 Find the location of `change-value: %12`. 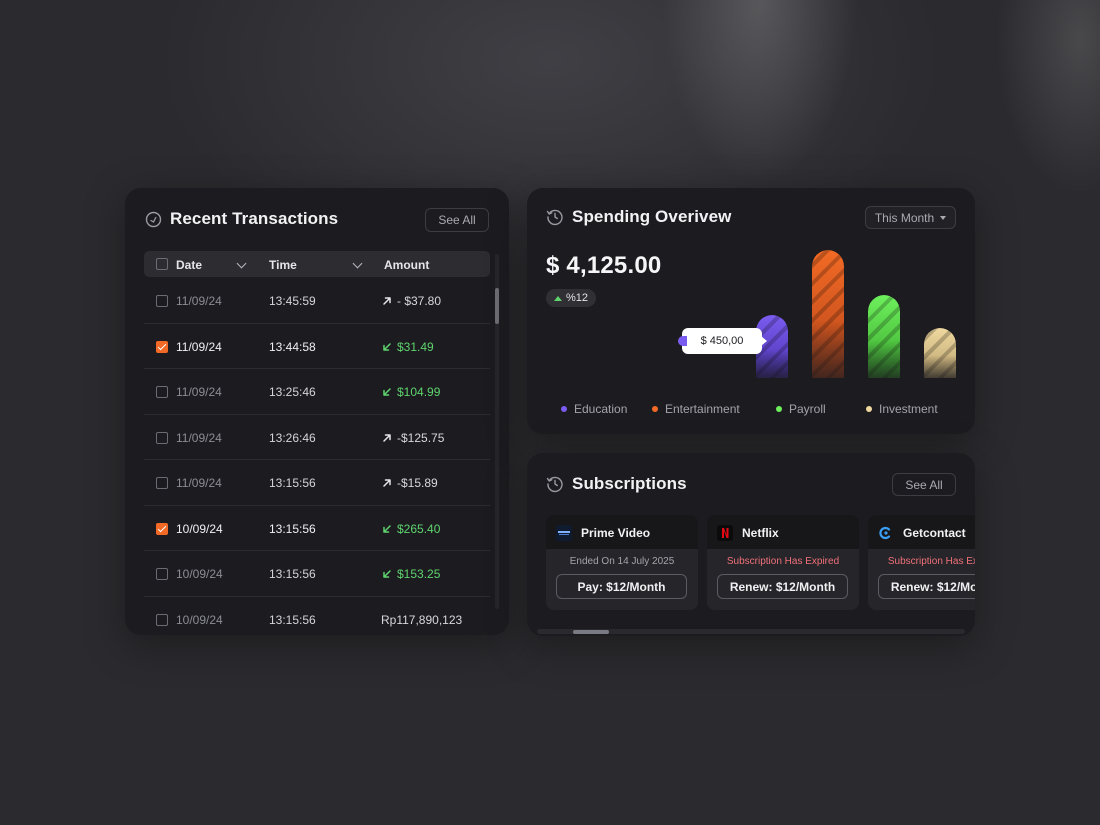

change-value: %12 is located at coordinates (577, 298).